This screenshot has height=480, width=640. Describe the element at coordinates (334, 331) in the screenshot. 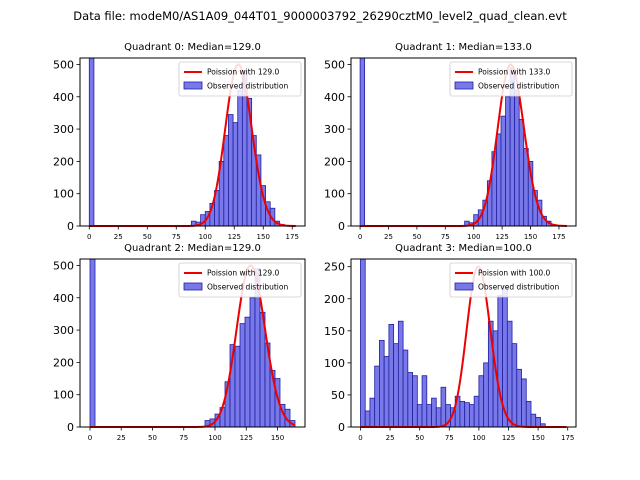

I see `y-tick-label: 150` at that location.